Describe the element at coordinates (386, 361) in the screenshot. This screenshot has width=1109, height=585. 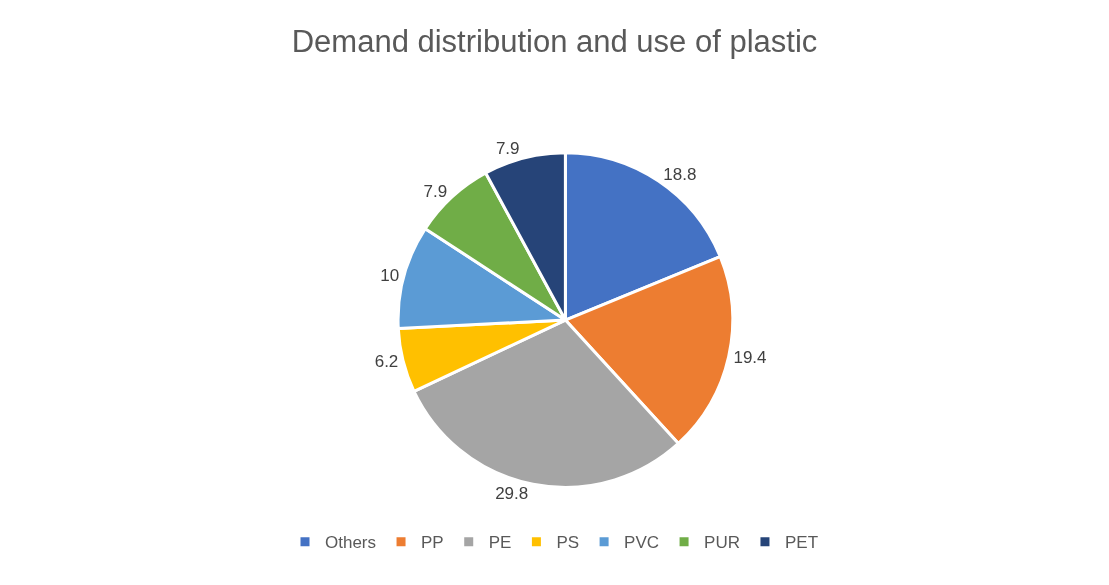
I see `data-label: 6.2` at that location.